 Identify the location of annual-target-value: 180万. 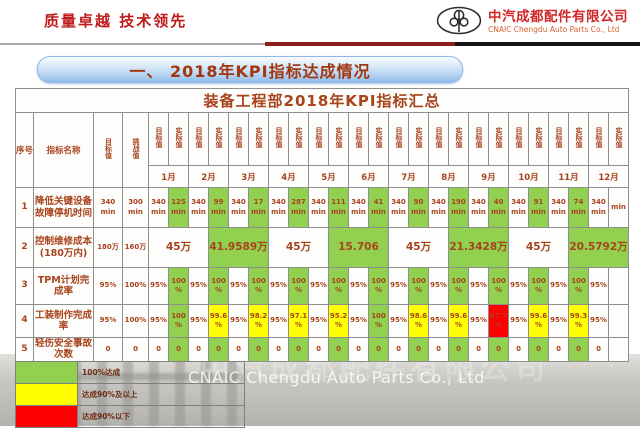
(108, 247).